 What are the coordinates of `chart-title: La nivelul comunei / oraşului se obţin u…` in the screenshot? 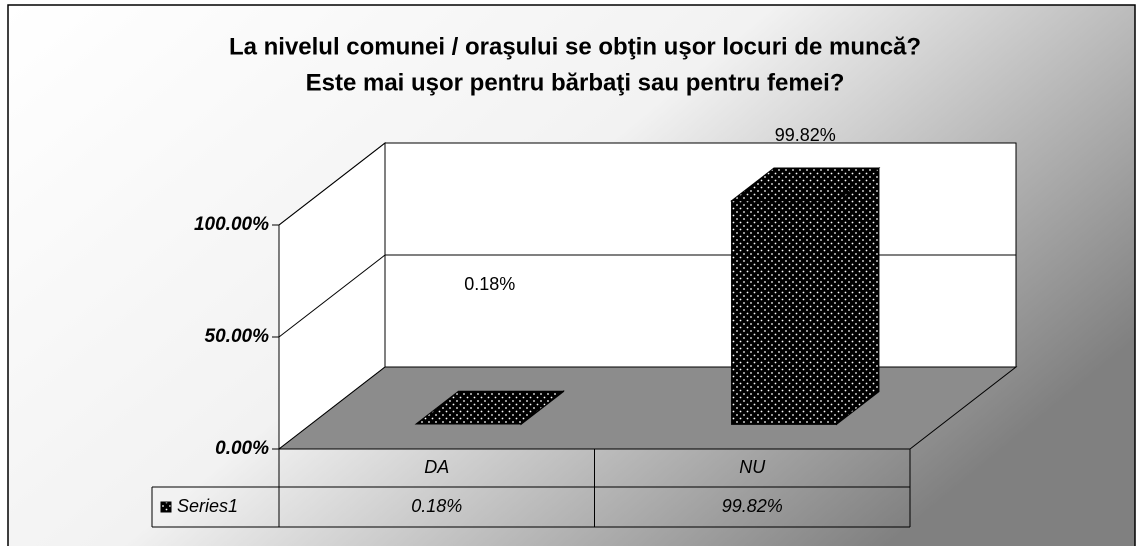 It's located at (575, 46).